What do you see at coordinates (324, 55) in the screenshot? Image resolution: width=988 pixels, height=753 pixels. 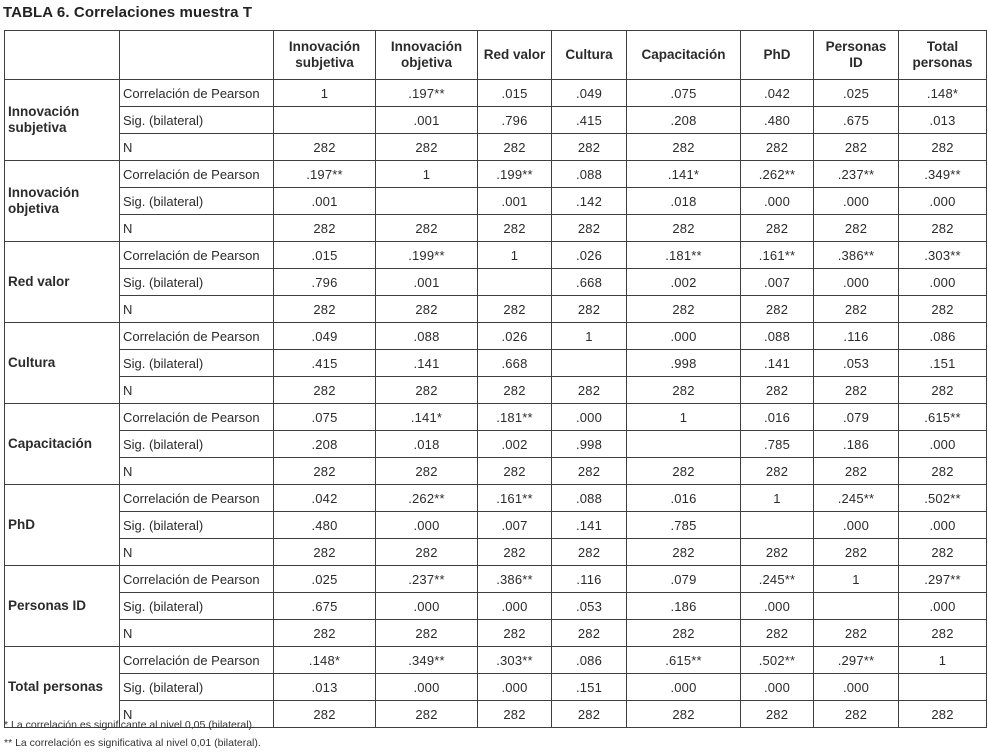 I see `column-header-0: Innovación subjetiva` at bounding box center [324, 55].